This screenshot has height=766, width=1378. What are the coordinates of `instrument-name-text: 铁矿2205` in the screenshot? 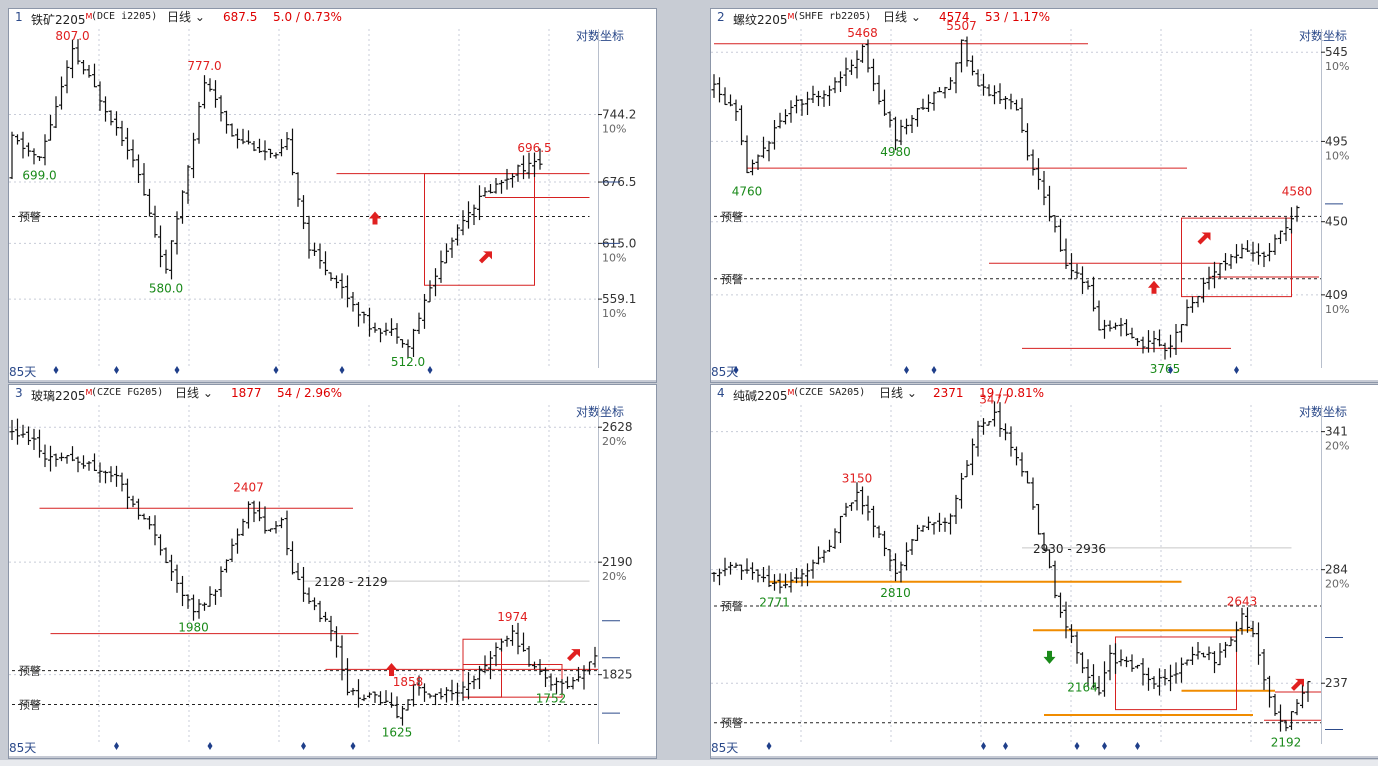 It's located at (58, 20).